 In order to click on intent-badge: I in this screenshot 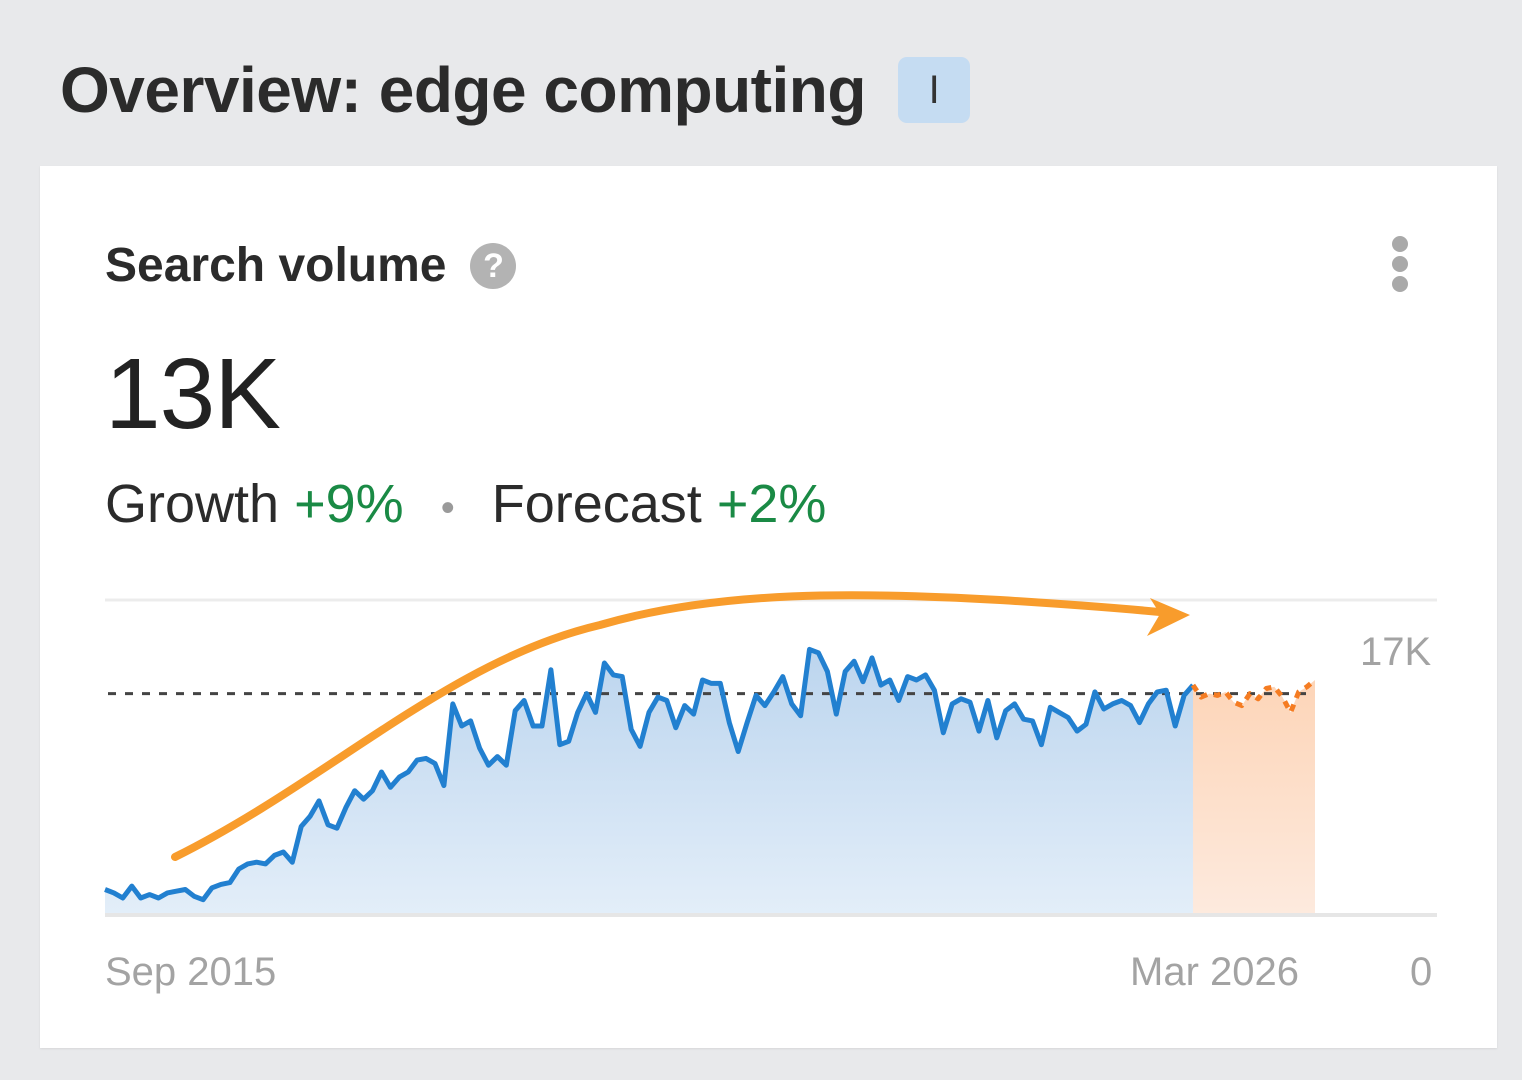, I will do `click(933, 90)`.